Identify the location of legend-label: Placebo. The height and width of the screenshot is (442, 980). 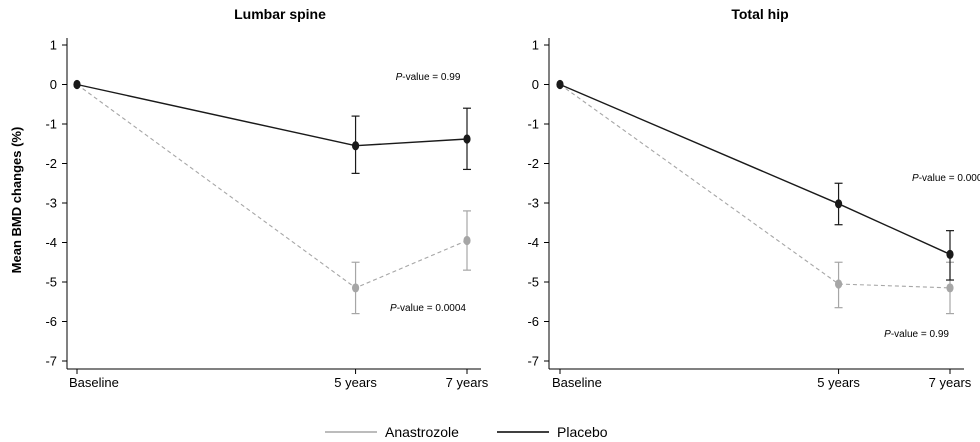
(582, 432).